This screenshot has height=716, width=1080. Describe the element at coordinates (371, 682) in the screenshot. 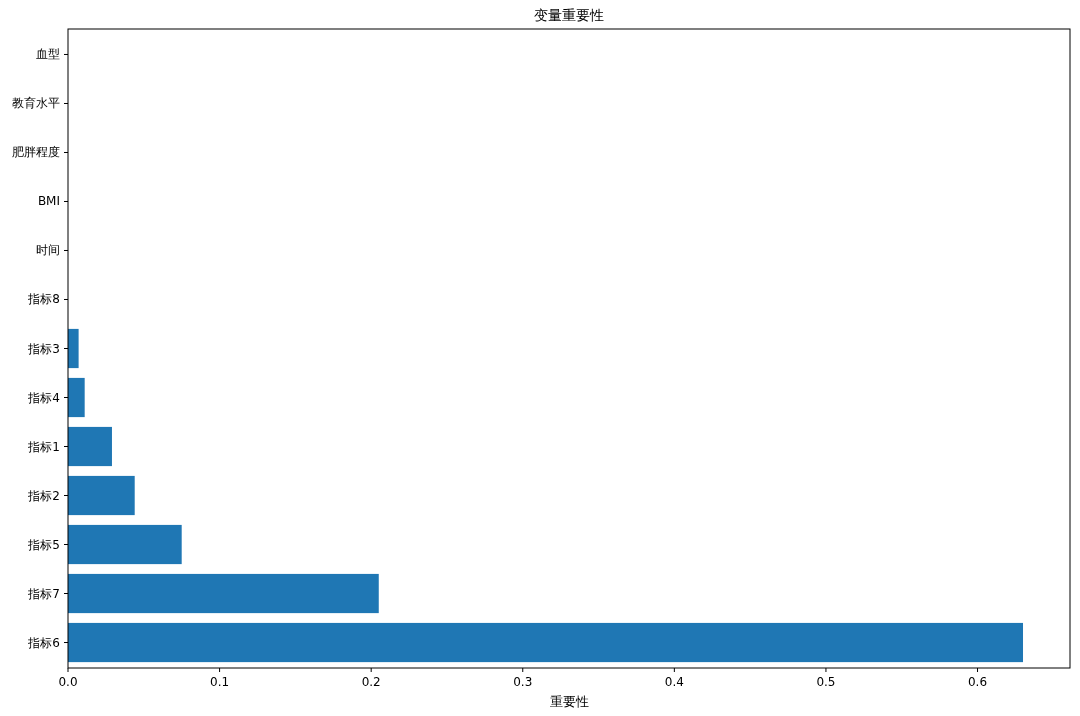

I see `x-tick-label: 0.2` at that location.